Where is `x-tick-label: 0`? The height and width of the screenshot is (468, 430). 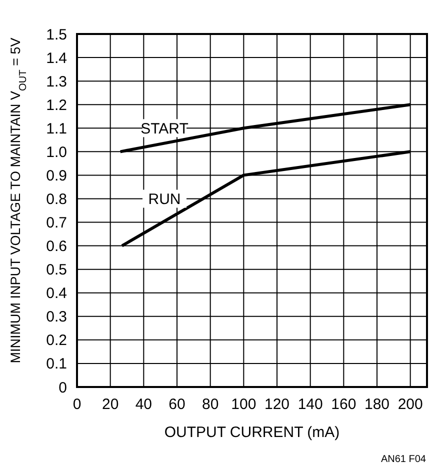
x-tick-label: 0 is located at coordinates (77, 404).